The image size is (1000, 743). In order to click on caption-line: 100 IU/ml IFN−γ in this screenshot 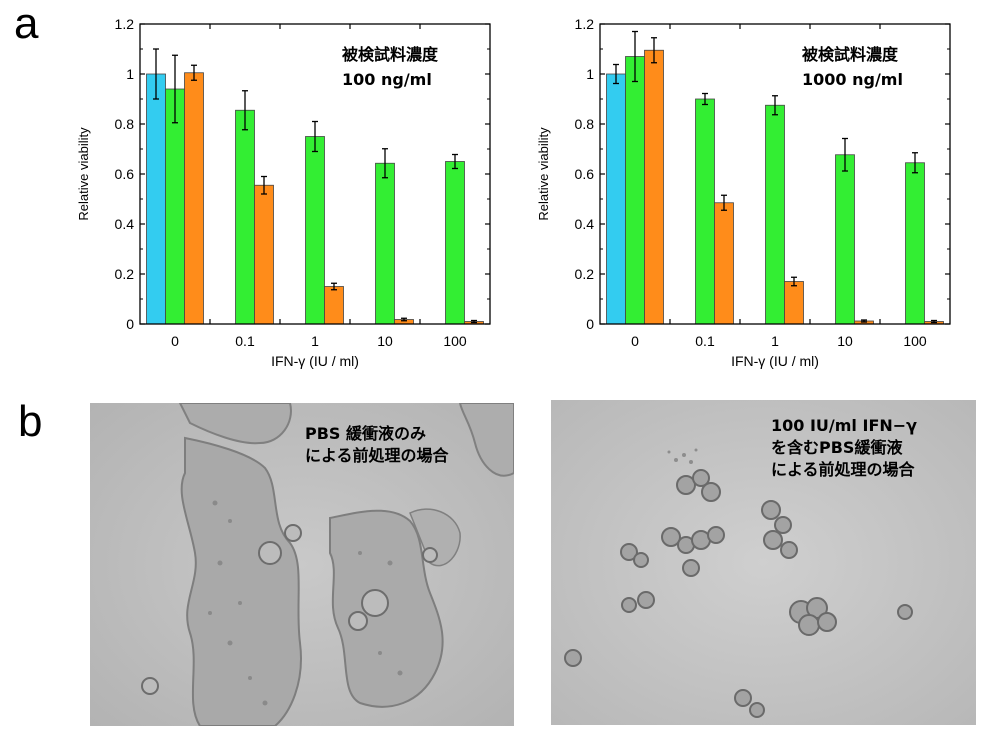, I will do `click(844, 425)`.